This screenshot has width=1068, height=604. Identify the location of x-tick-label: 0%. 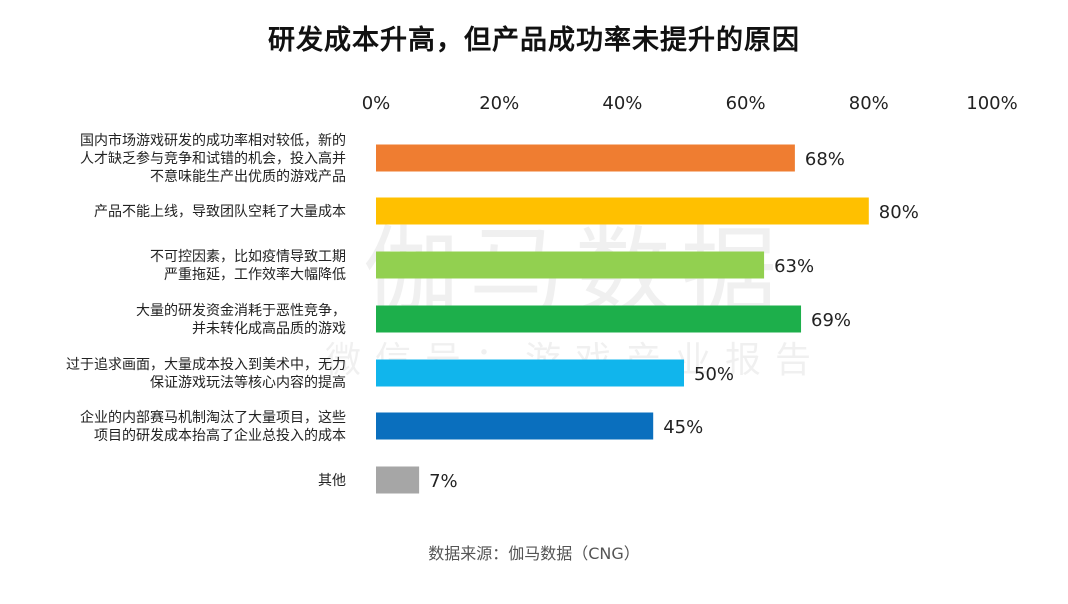
(376, 103).